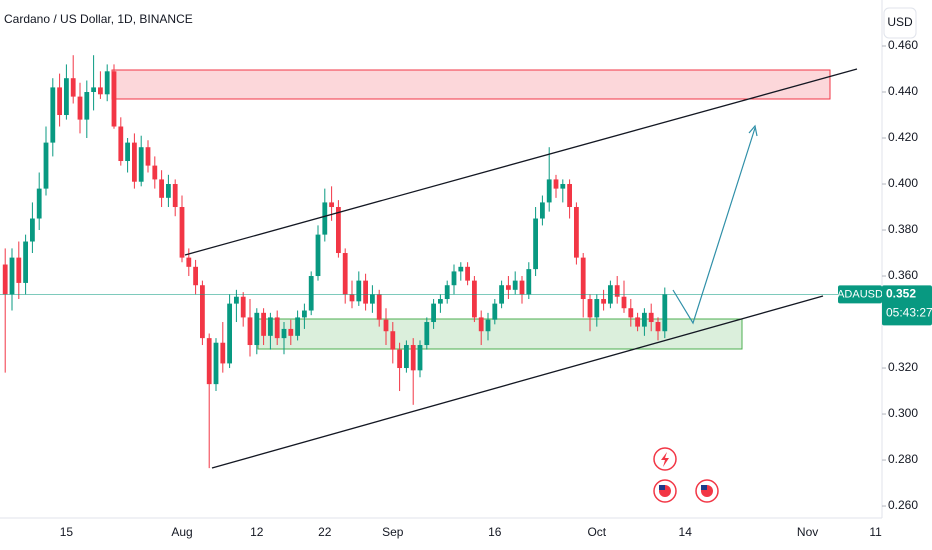 The height and width of the screenshot is (550, 932). What do you see at coordinates (686, 532) in the screenshot?
I see `x-tick-label: 14` at bounding box center [686, 532].